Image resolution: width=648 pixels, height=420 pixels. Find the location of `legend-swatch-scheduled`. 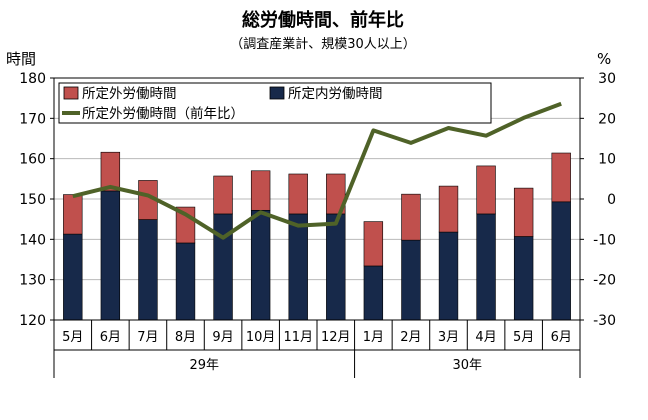

legend-swatch-scheduled is located at coordinates (277, 93).